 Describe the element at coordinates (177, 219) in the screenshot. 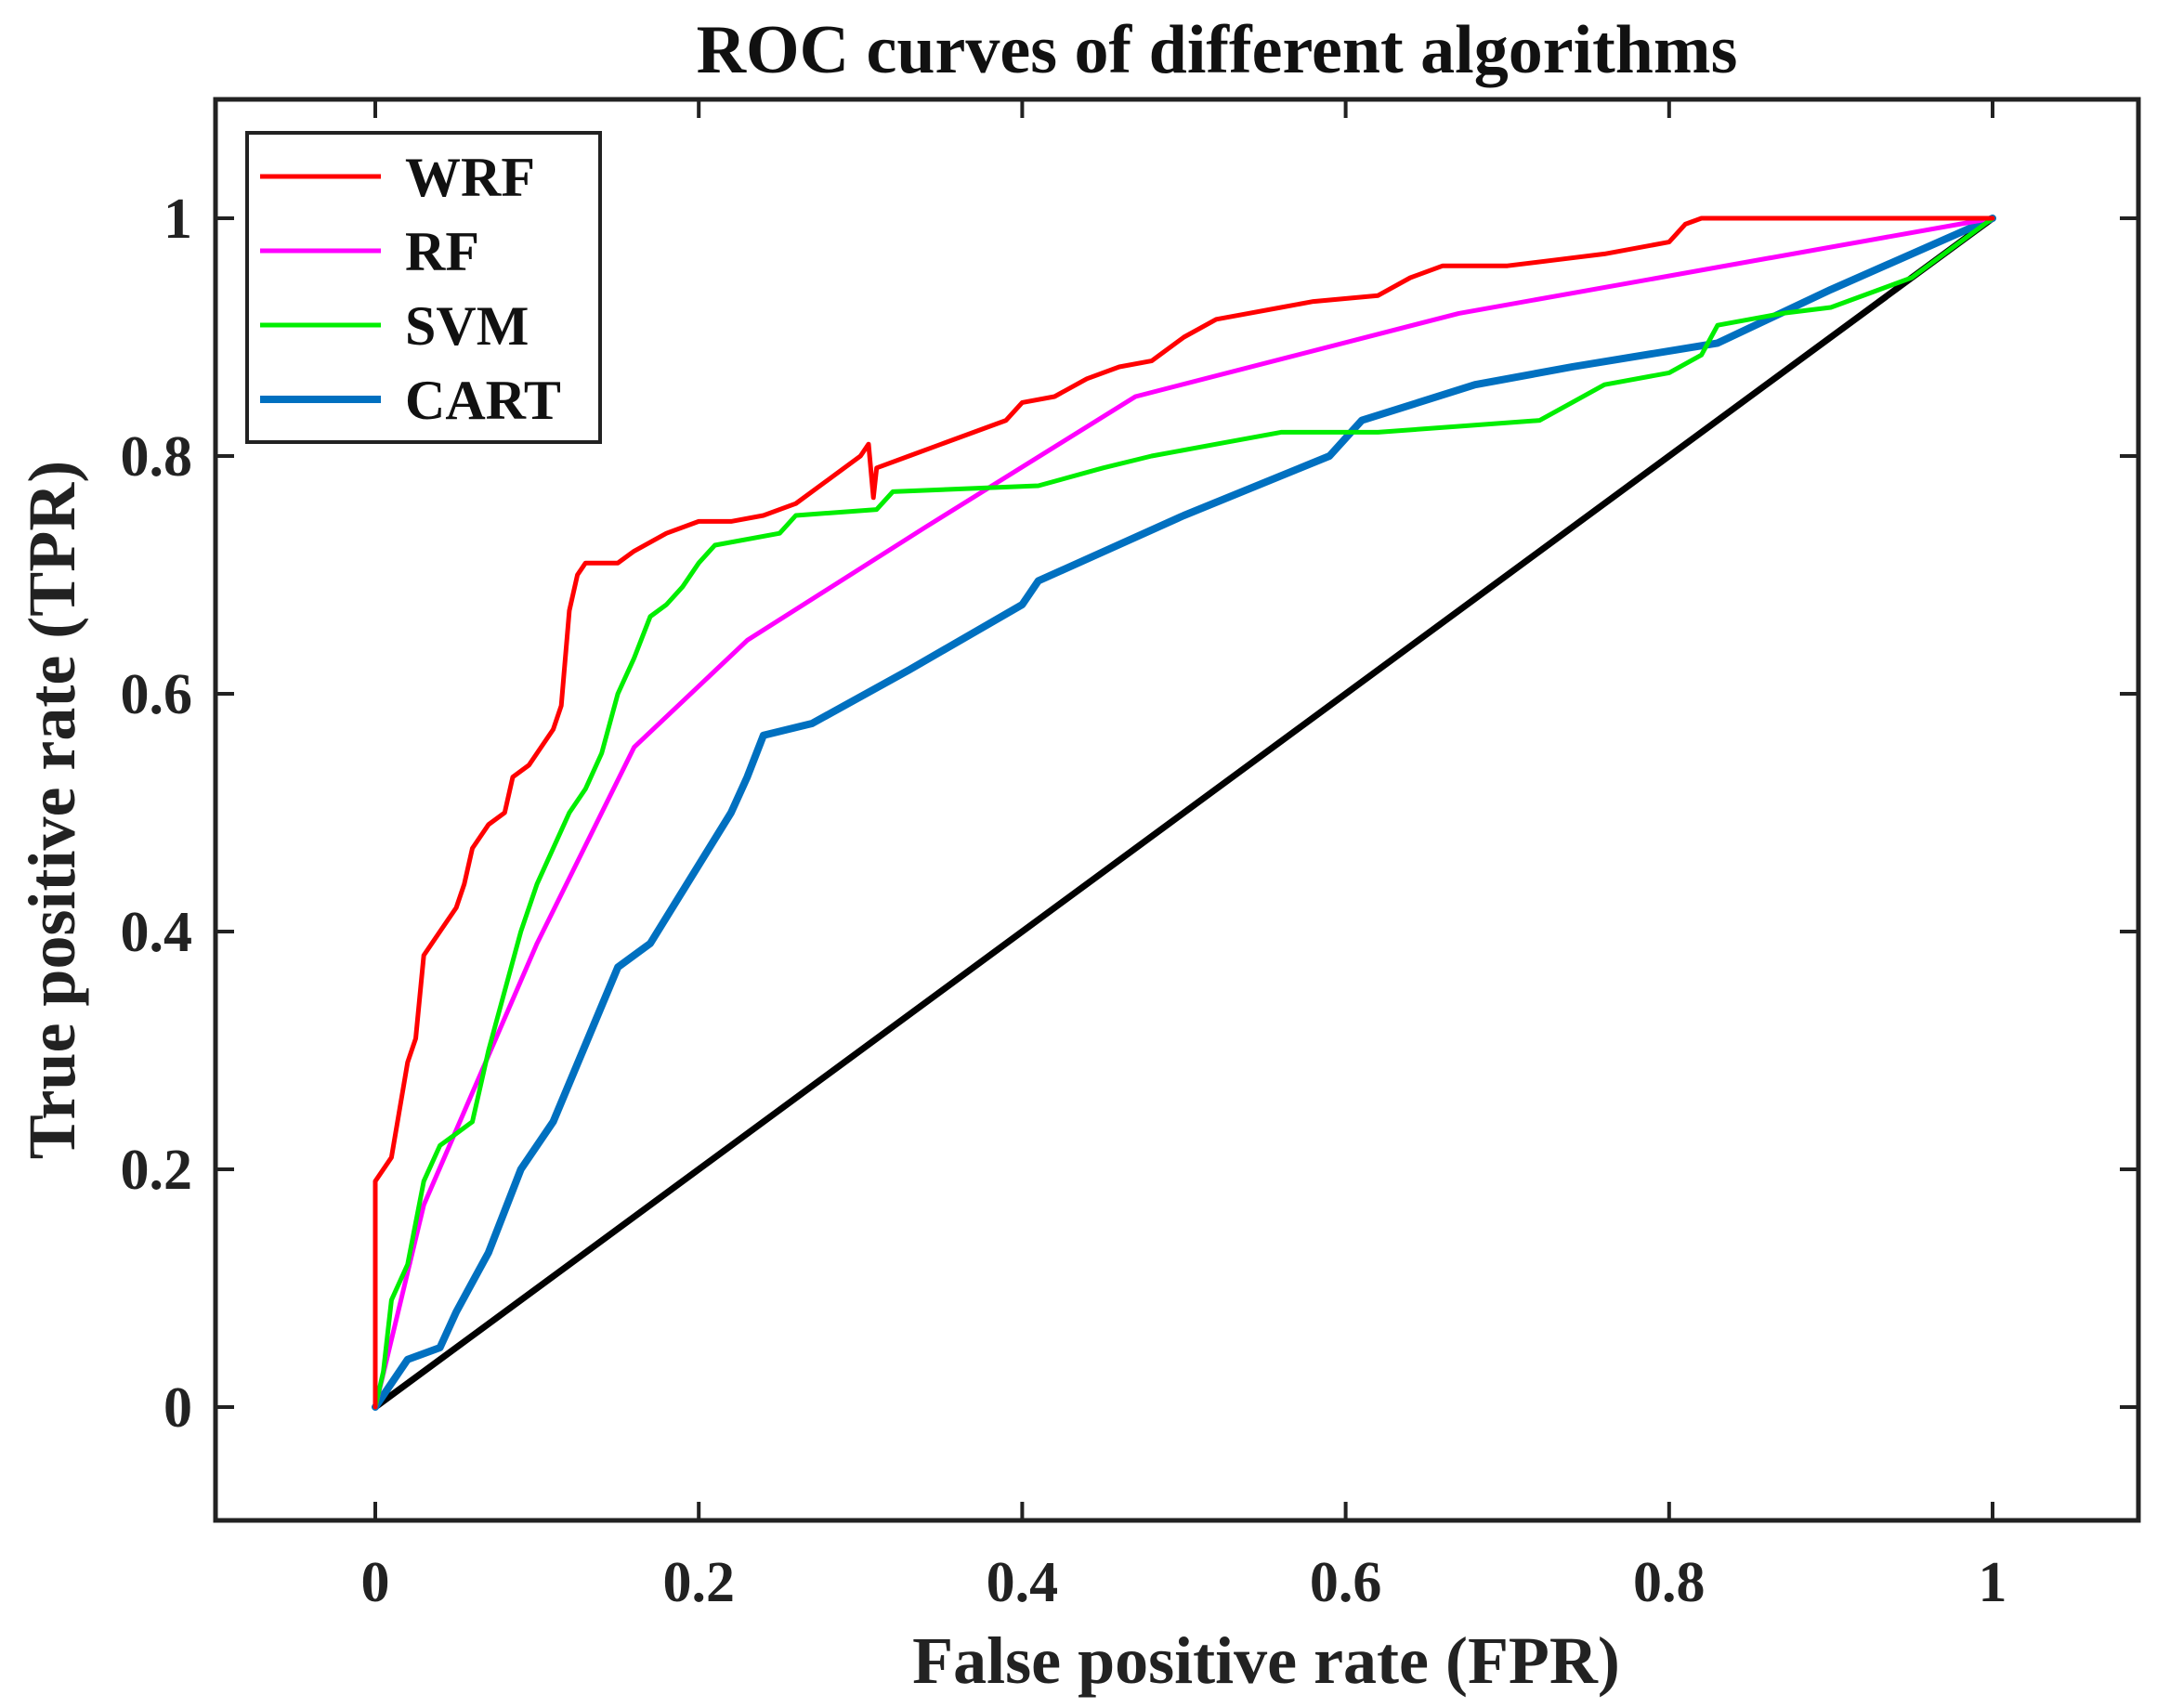

I see `y-tick-label: 1` at that location.